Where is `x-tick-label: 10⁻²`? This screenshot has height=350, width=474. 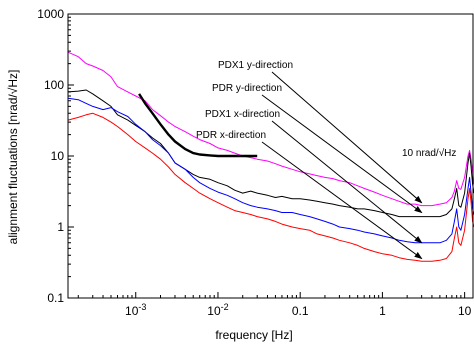
x-tick-label: 10⁻² is located at coordinates (217, 310).